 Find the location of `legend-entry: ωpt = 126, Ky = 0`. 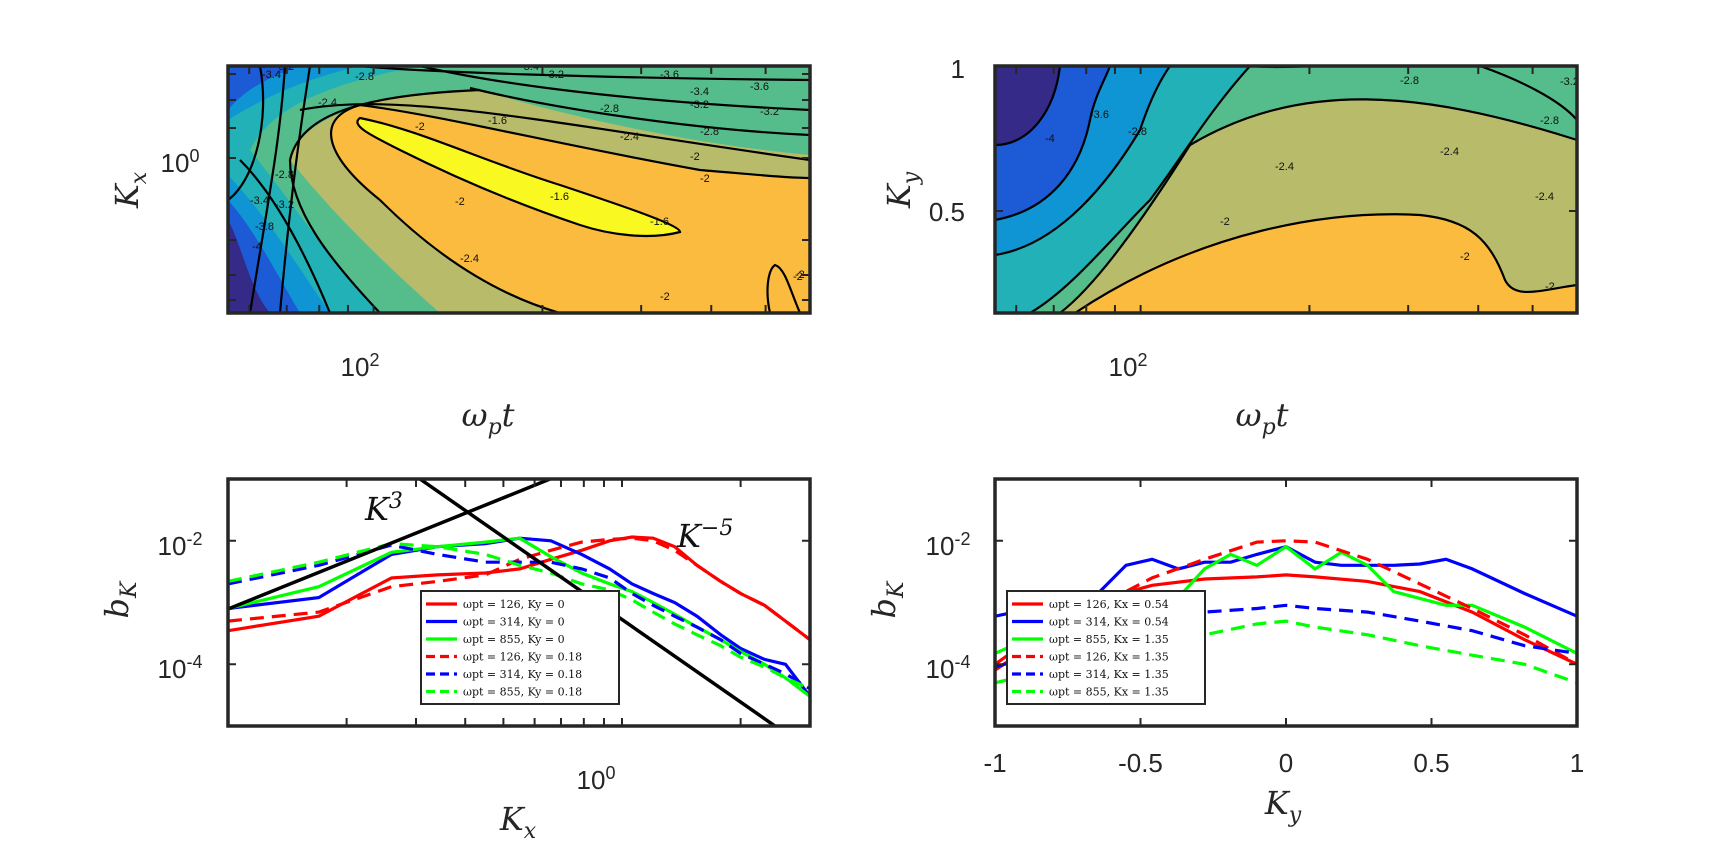

legend-entry: ωpt = 126, Ky = 0 is located at coordinates (514, 604).